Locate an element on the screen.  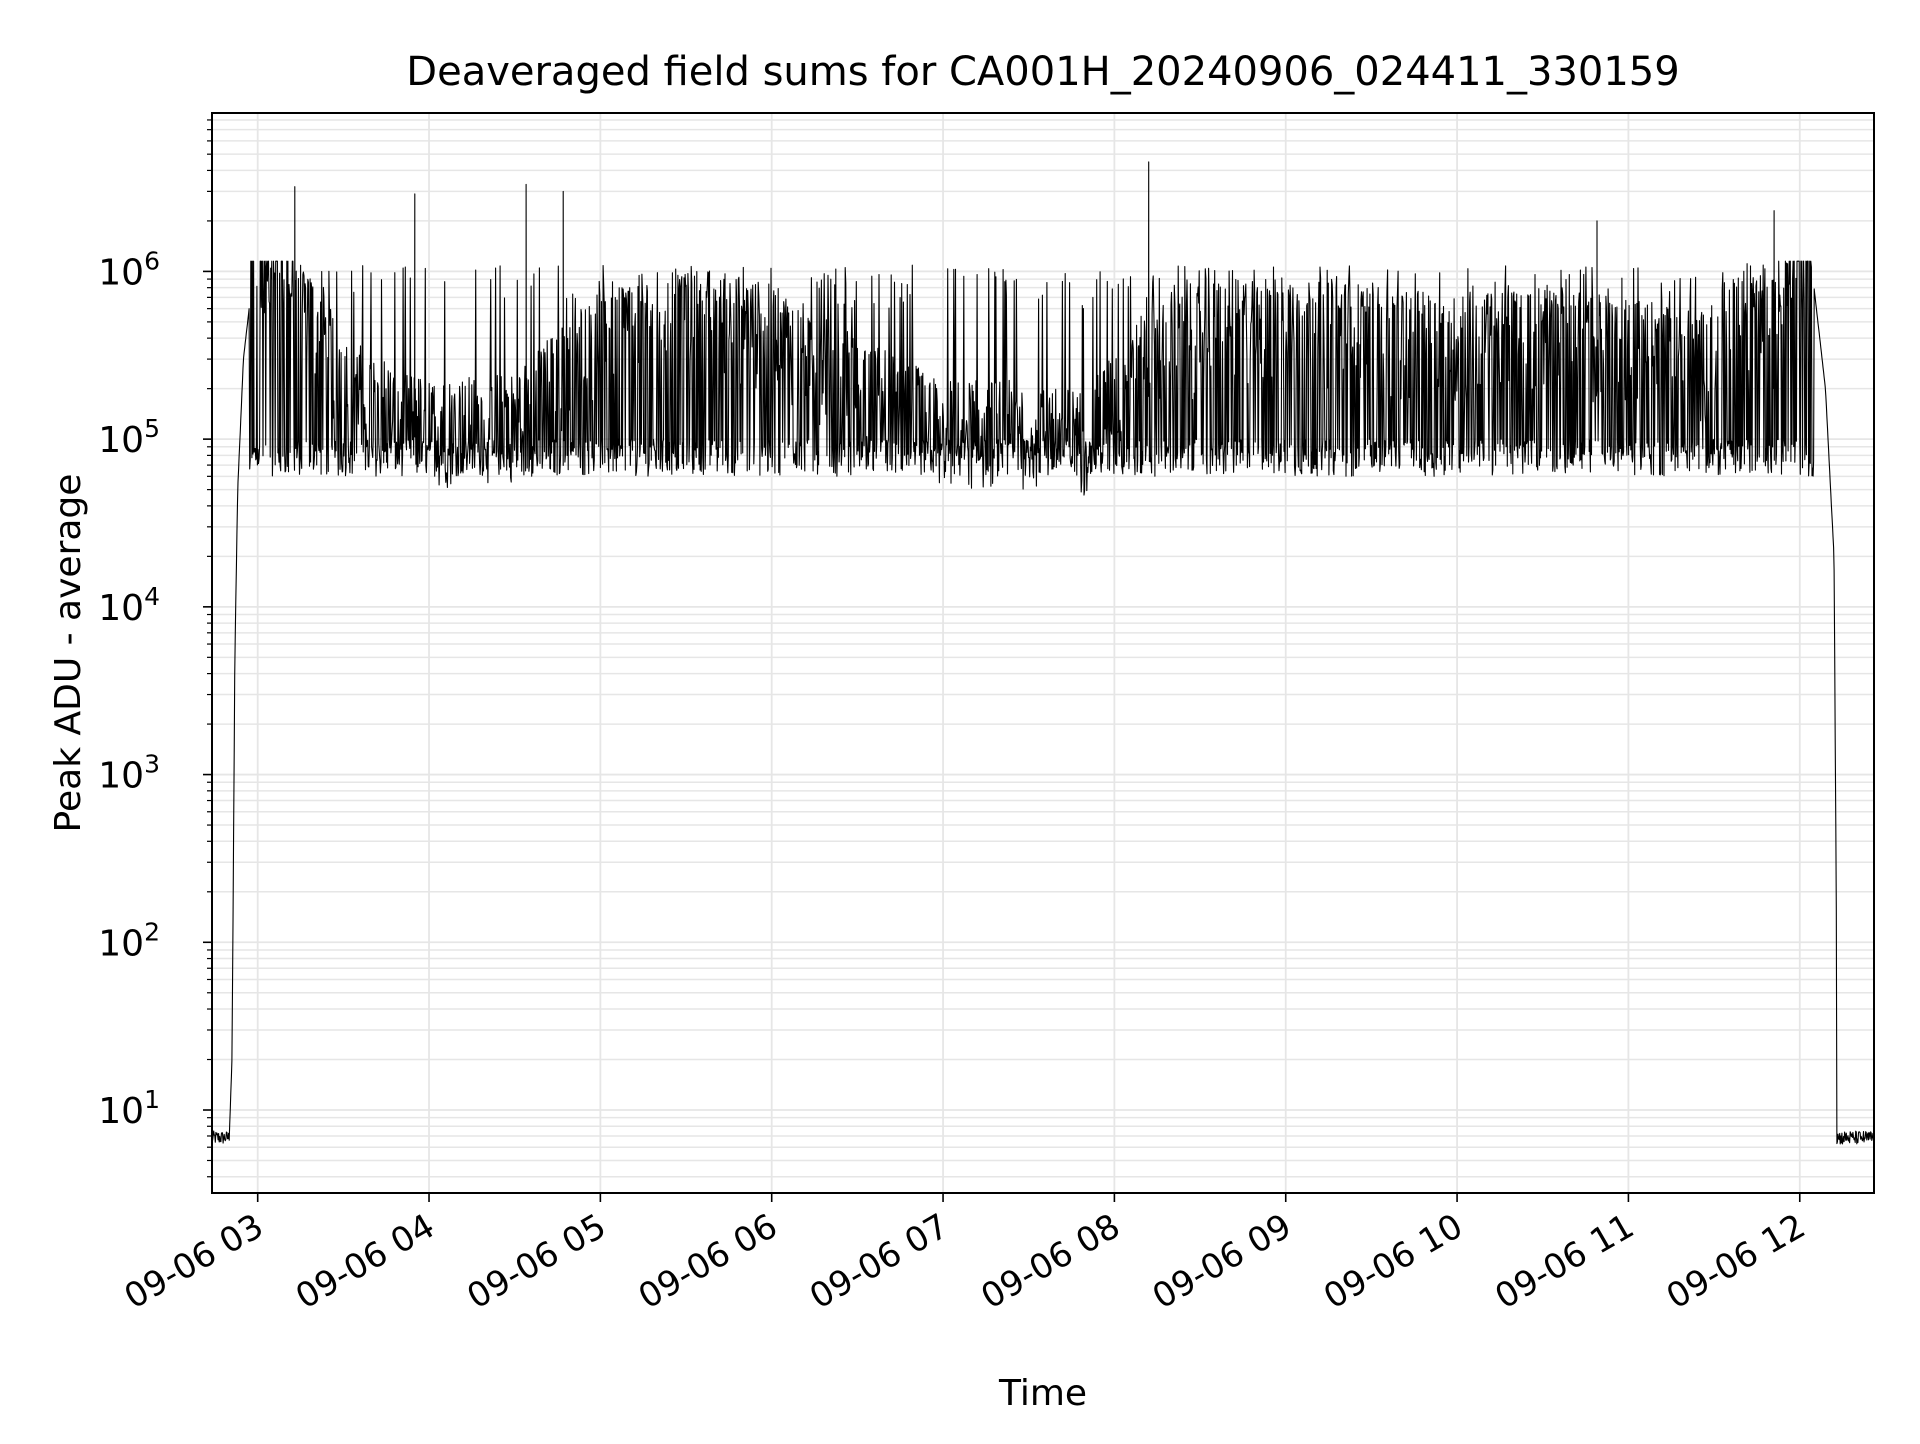
y-tick-label-exponent: 5 is located at coordinates (152, 428).